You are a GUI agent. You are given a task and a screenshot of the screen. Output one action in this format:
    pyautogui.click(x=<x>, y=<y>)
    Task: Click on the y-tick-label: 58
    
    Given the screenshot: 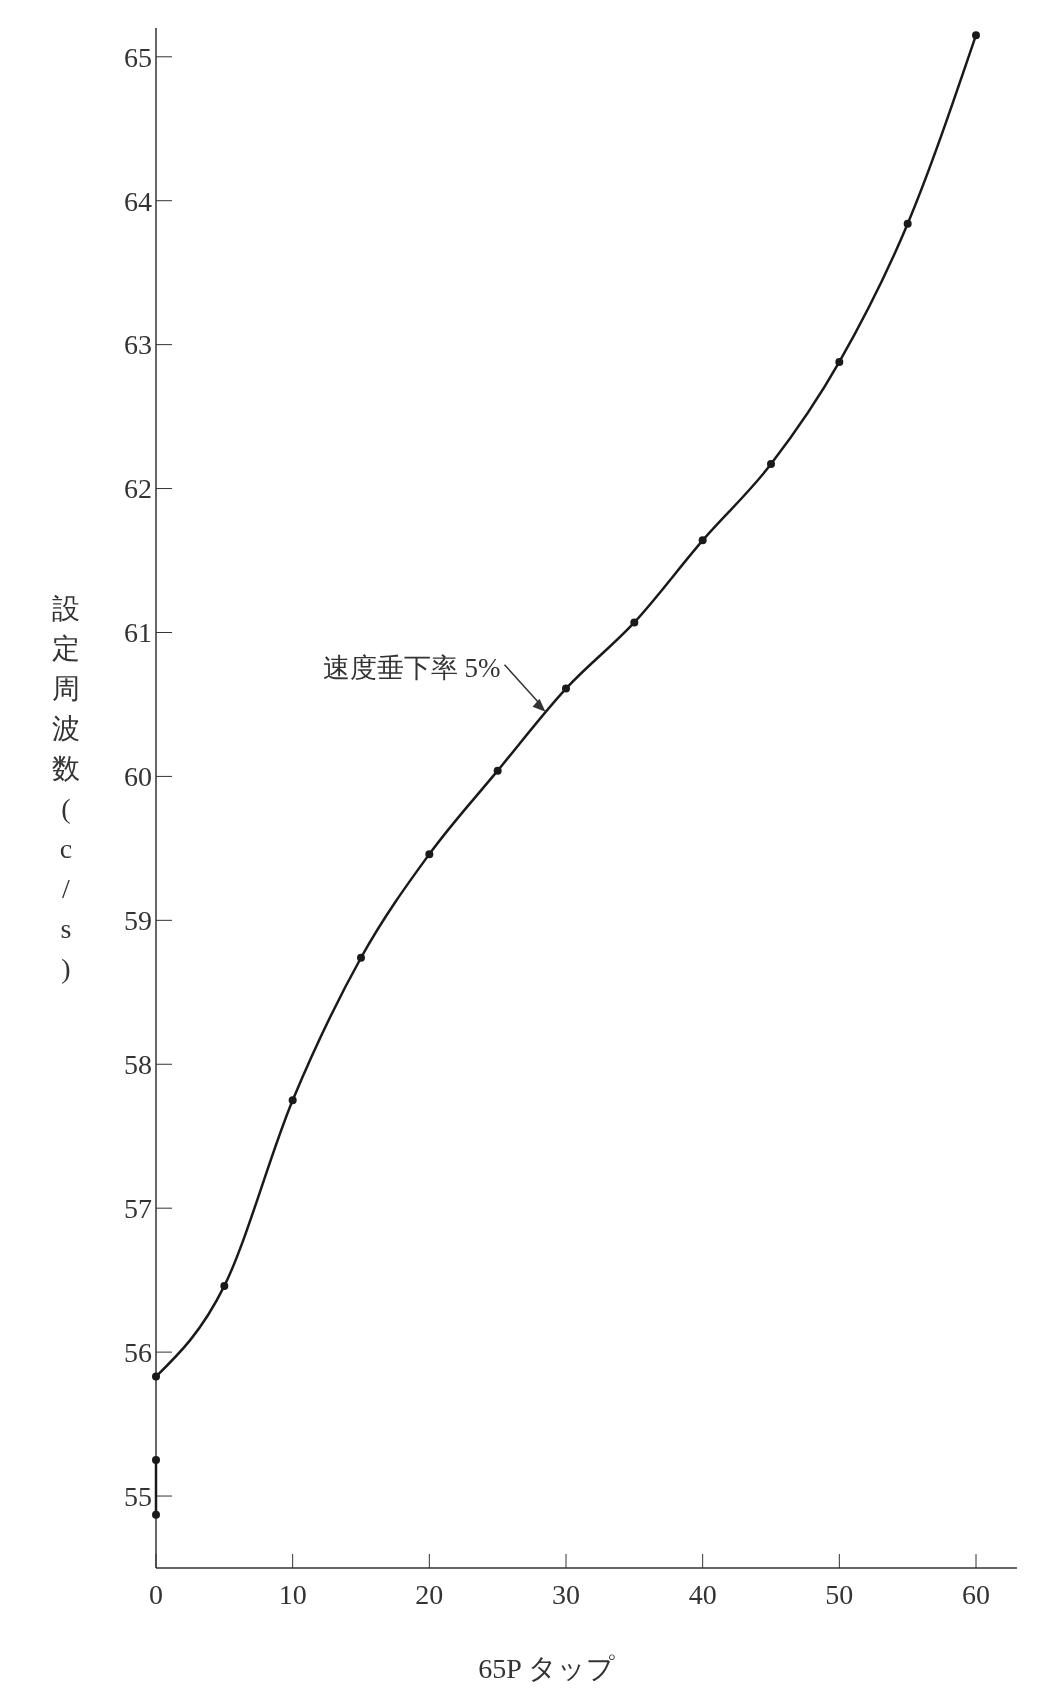 What is the action you would take?
    pyautogui.click(x=138, y=1065)
    